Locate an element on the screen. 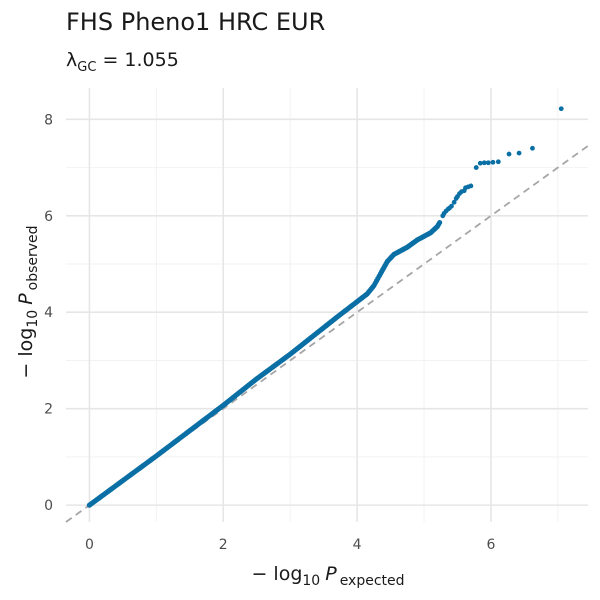  y-tick-label: 4 is located at coordinates (48, 313).